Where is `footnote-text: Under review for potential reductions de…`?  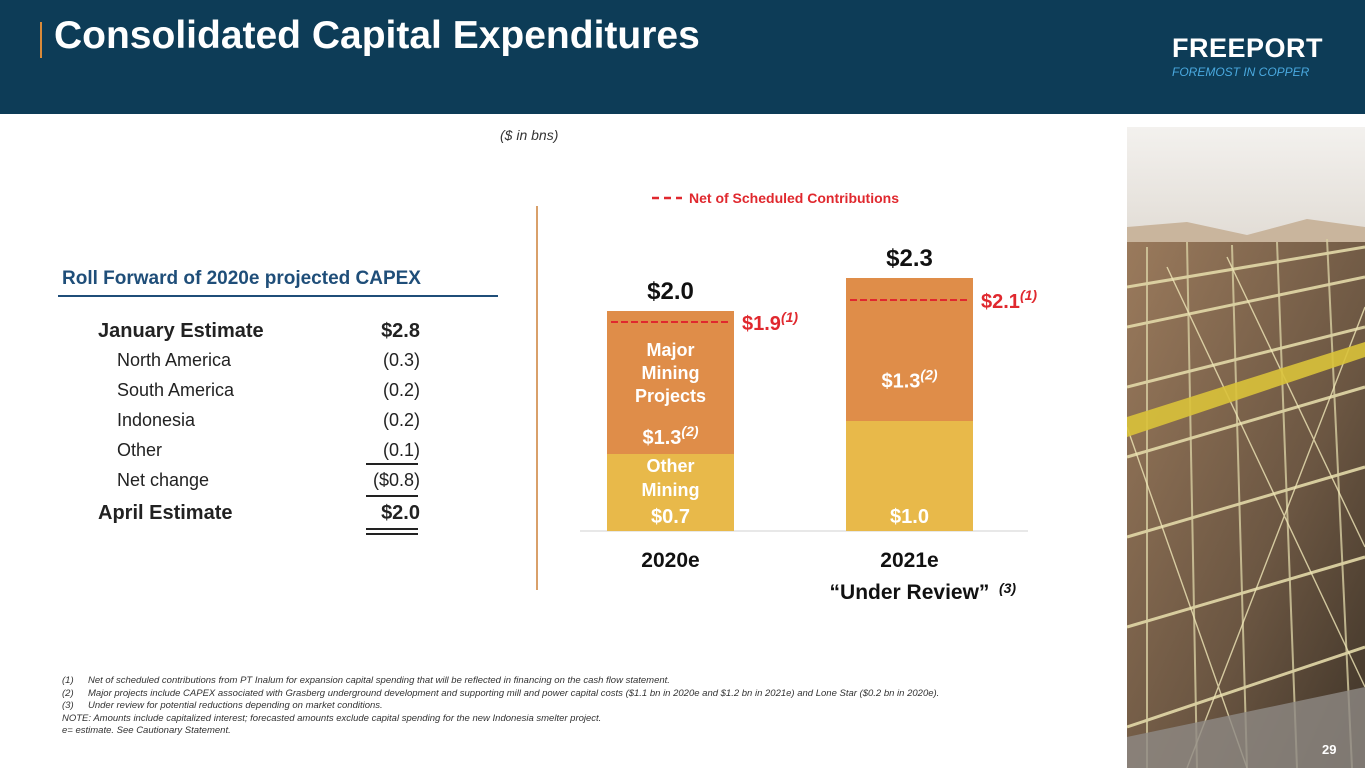
footnote-text: Under review for potential reductions de… is located at coordinates (235, 705).